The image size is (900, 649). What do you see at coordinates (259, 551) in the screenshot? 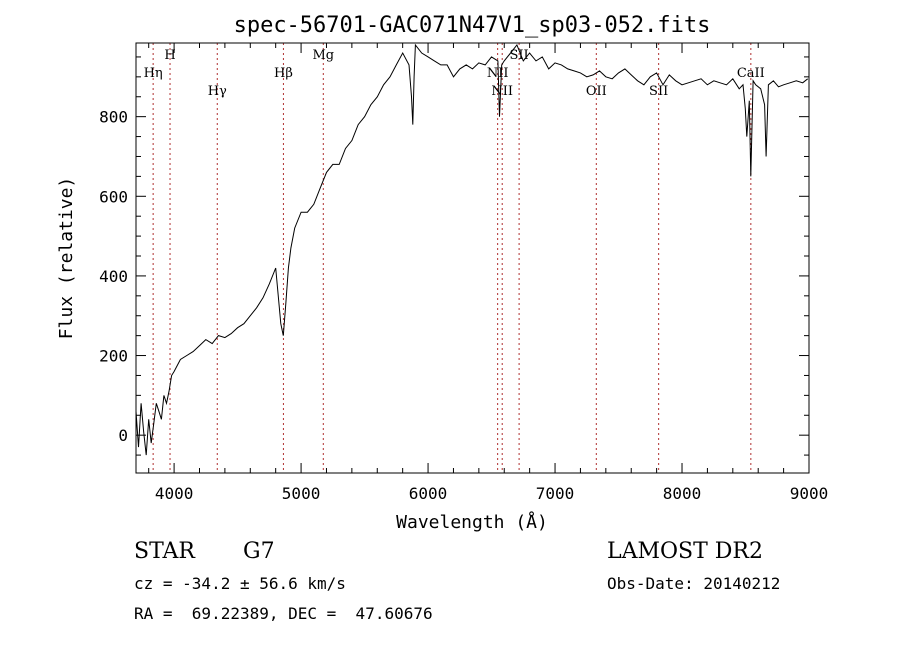
I see `object-subclass: G7` at bounding box center [259, 551].